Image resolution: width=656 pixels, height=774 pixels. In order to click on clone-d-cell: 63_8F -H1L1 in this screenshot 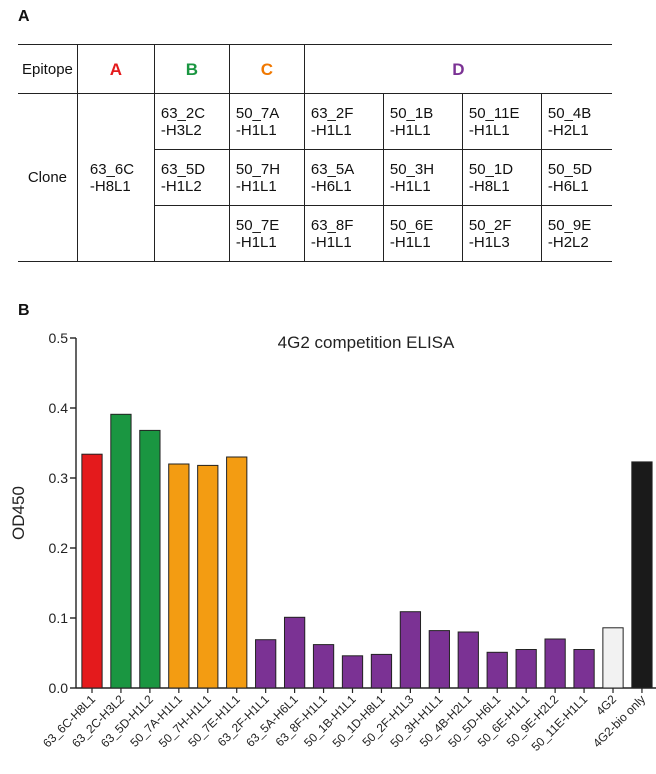, I will do `click(343, 233)`.